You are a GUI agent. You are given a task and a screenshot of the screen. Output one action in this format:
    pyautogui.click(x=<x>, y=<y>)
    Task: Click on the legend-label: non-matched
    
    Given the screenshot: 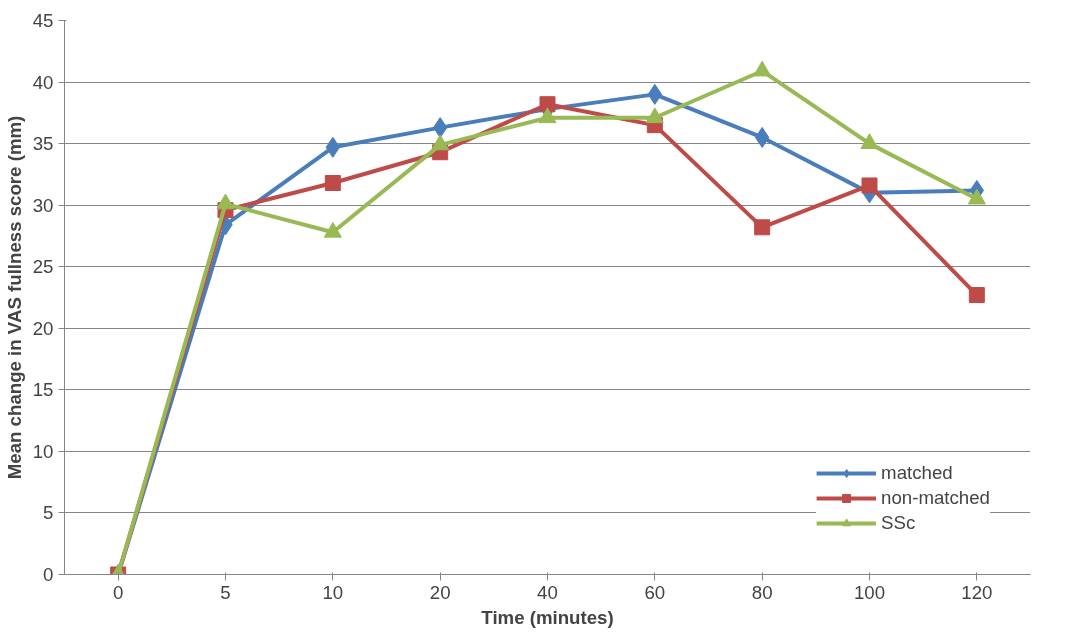 What is the action you would take?
    pyautogui.click(x=935, y=498)
    